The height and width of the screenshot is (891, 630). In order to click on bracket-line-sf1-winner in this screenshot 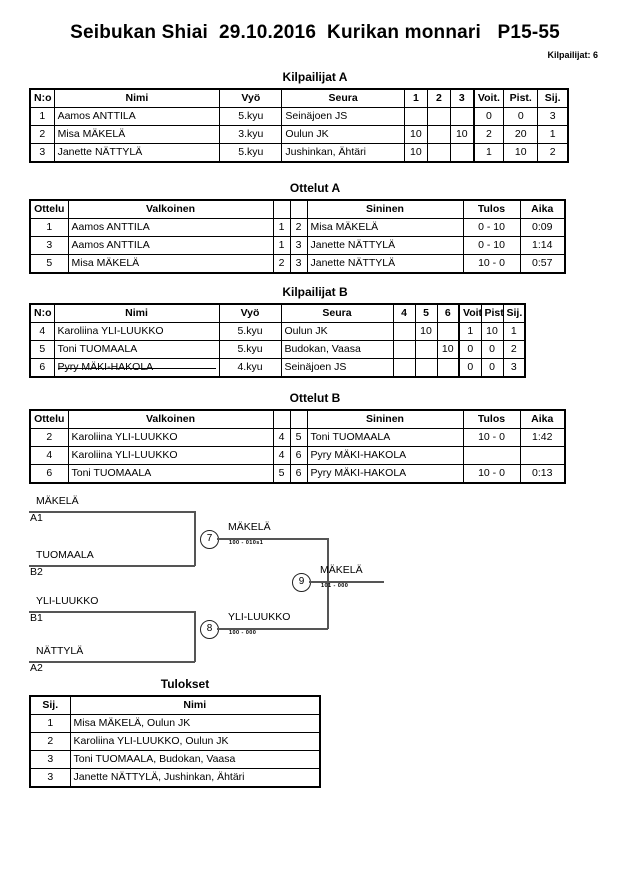, I will do `click(272, 539)`.